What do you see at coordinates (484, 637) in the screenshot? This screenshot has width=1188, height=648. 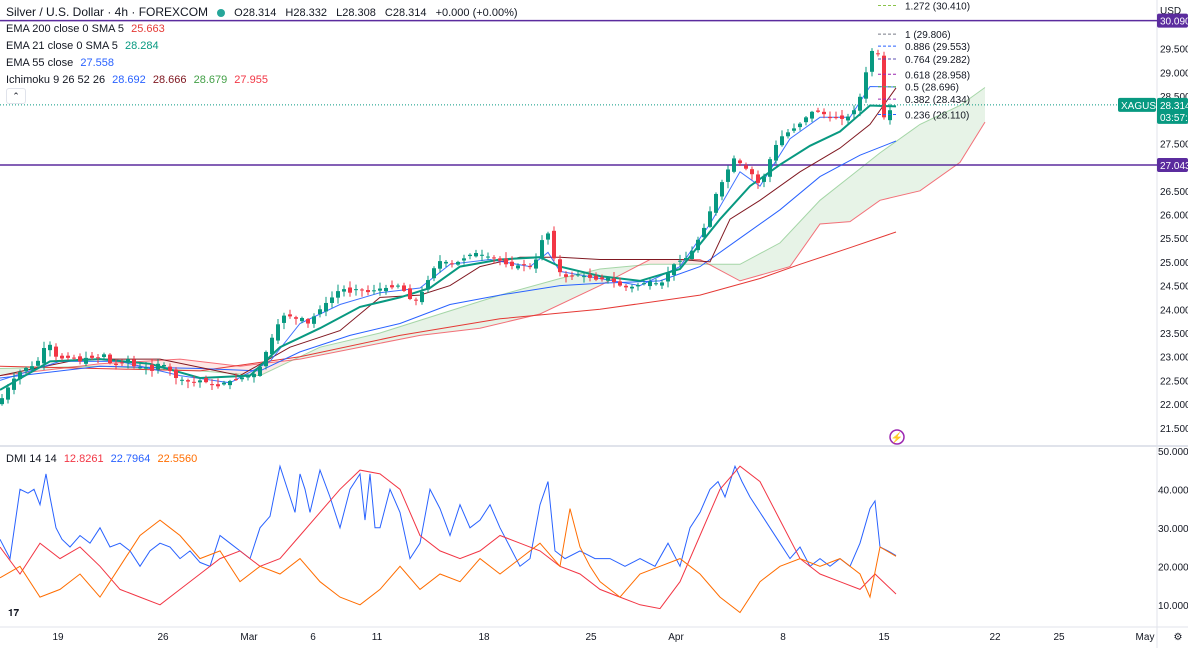 I see `time-tick-label: 18` at bounding box center [484, 637].